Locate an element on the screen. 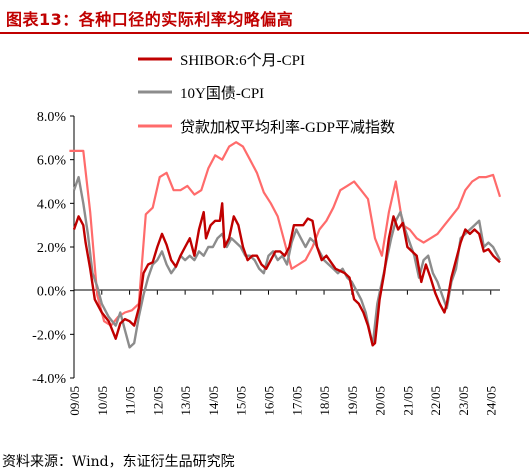 The height and width of the screenshot is (472, 529). y-tick-label: 8.0% is located at coordinates (52, 117).